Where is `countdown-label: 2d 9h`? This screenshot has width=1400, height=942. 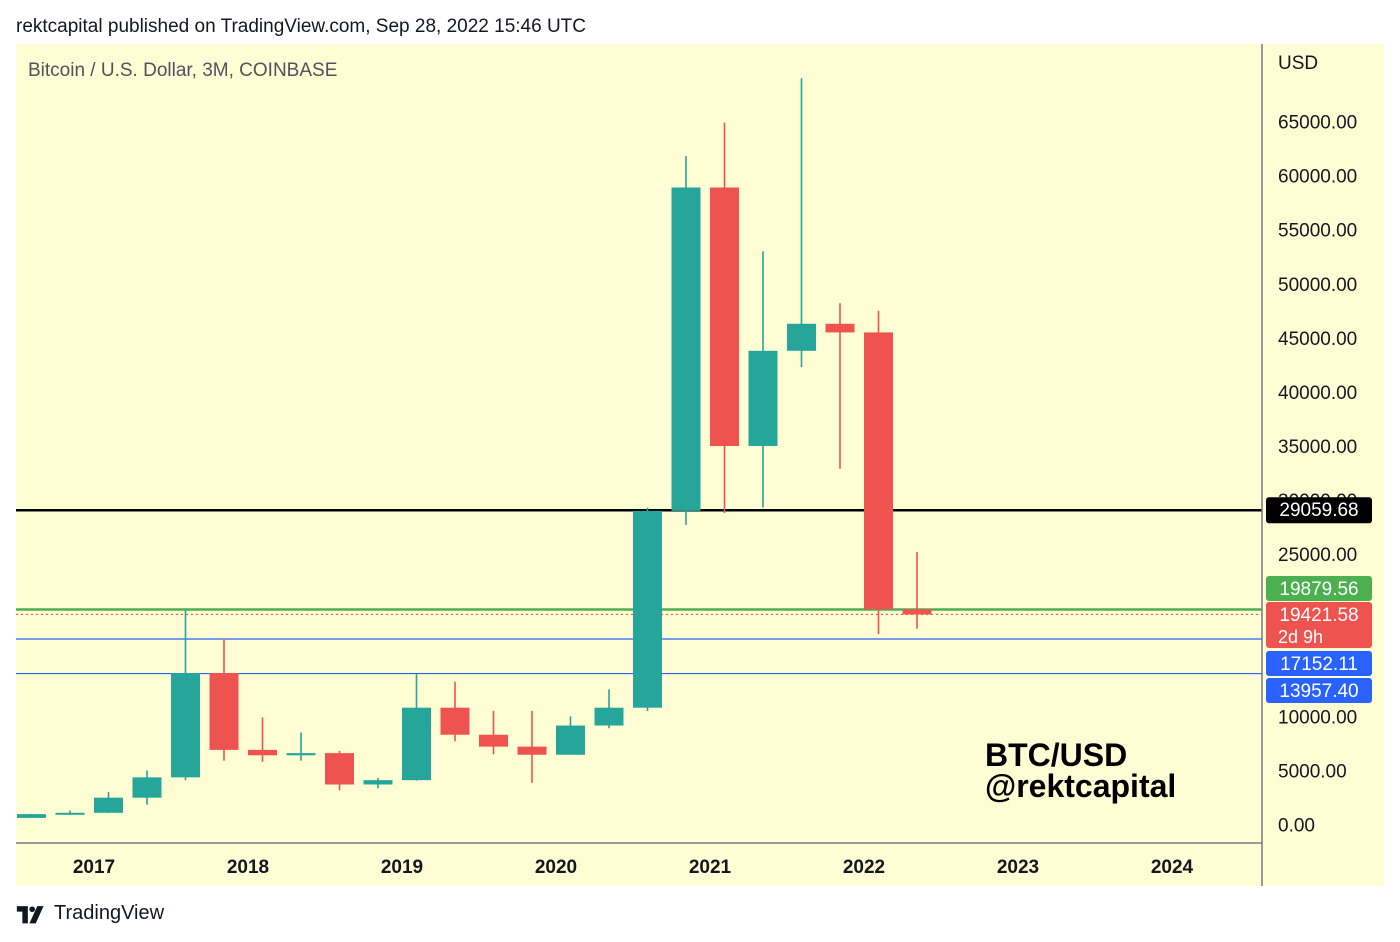
countdown-label: 2d 9h is located at coordinates (1300, 637).